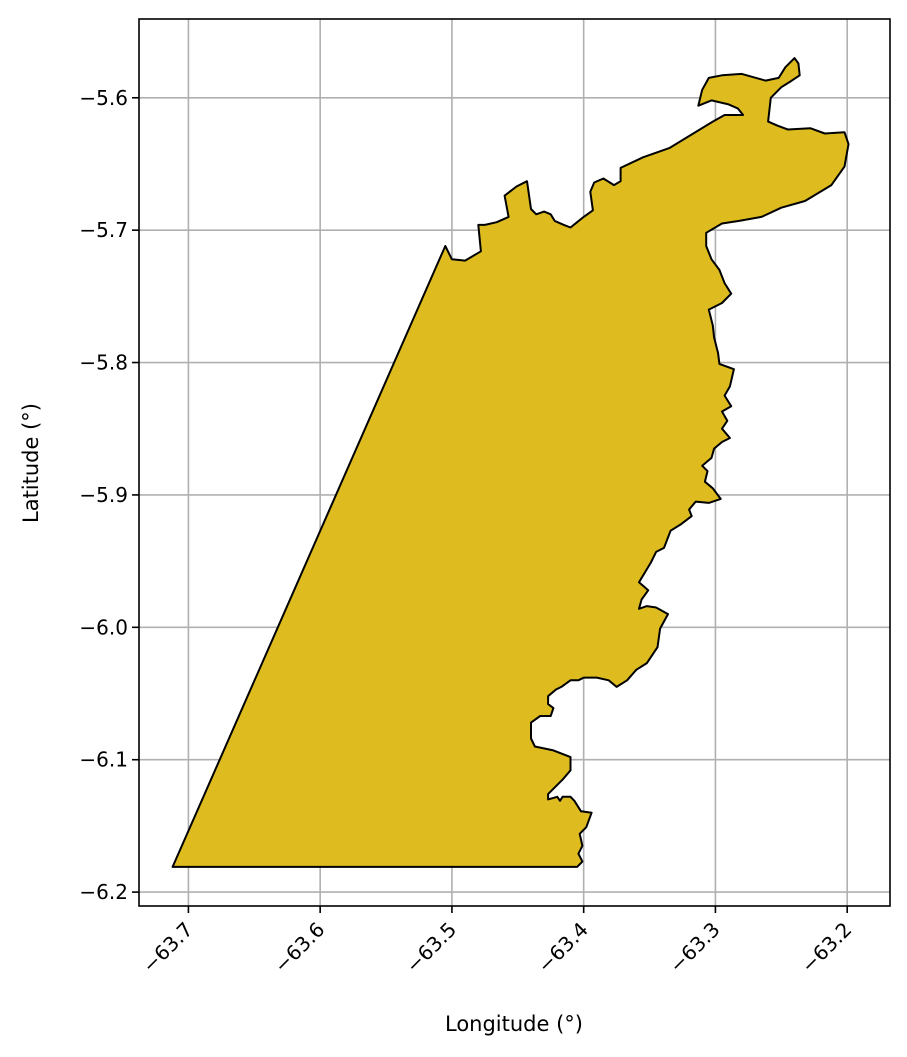 The image size is (907, 1057). Describe the element at coordinates (31, 463) in the screenshot. I see `y-axis-label: Latitude (°)` at that location.